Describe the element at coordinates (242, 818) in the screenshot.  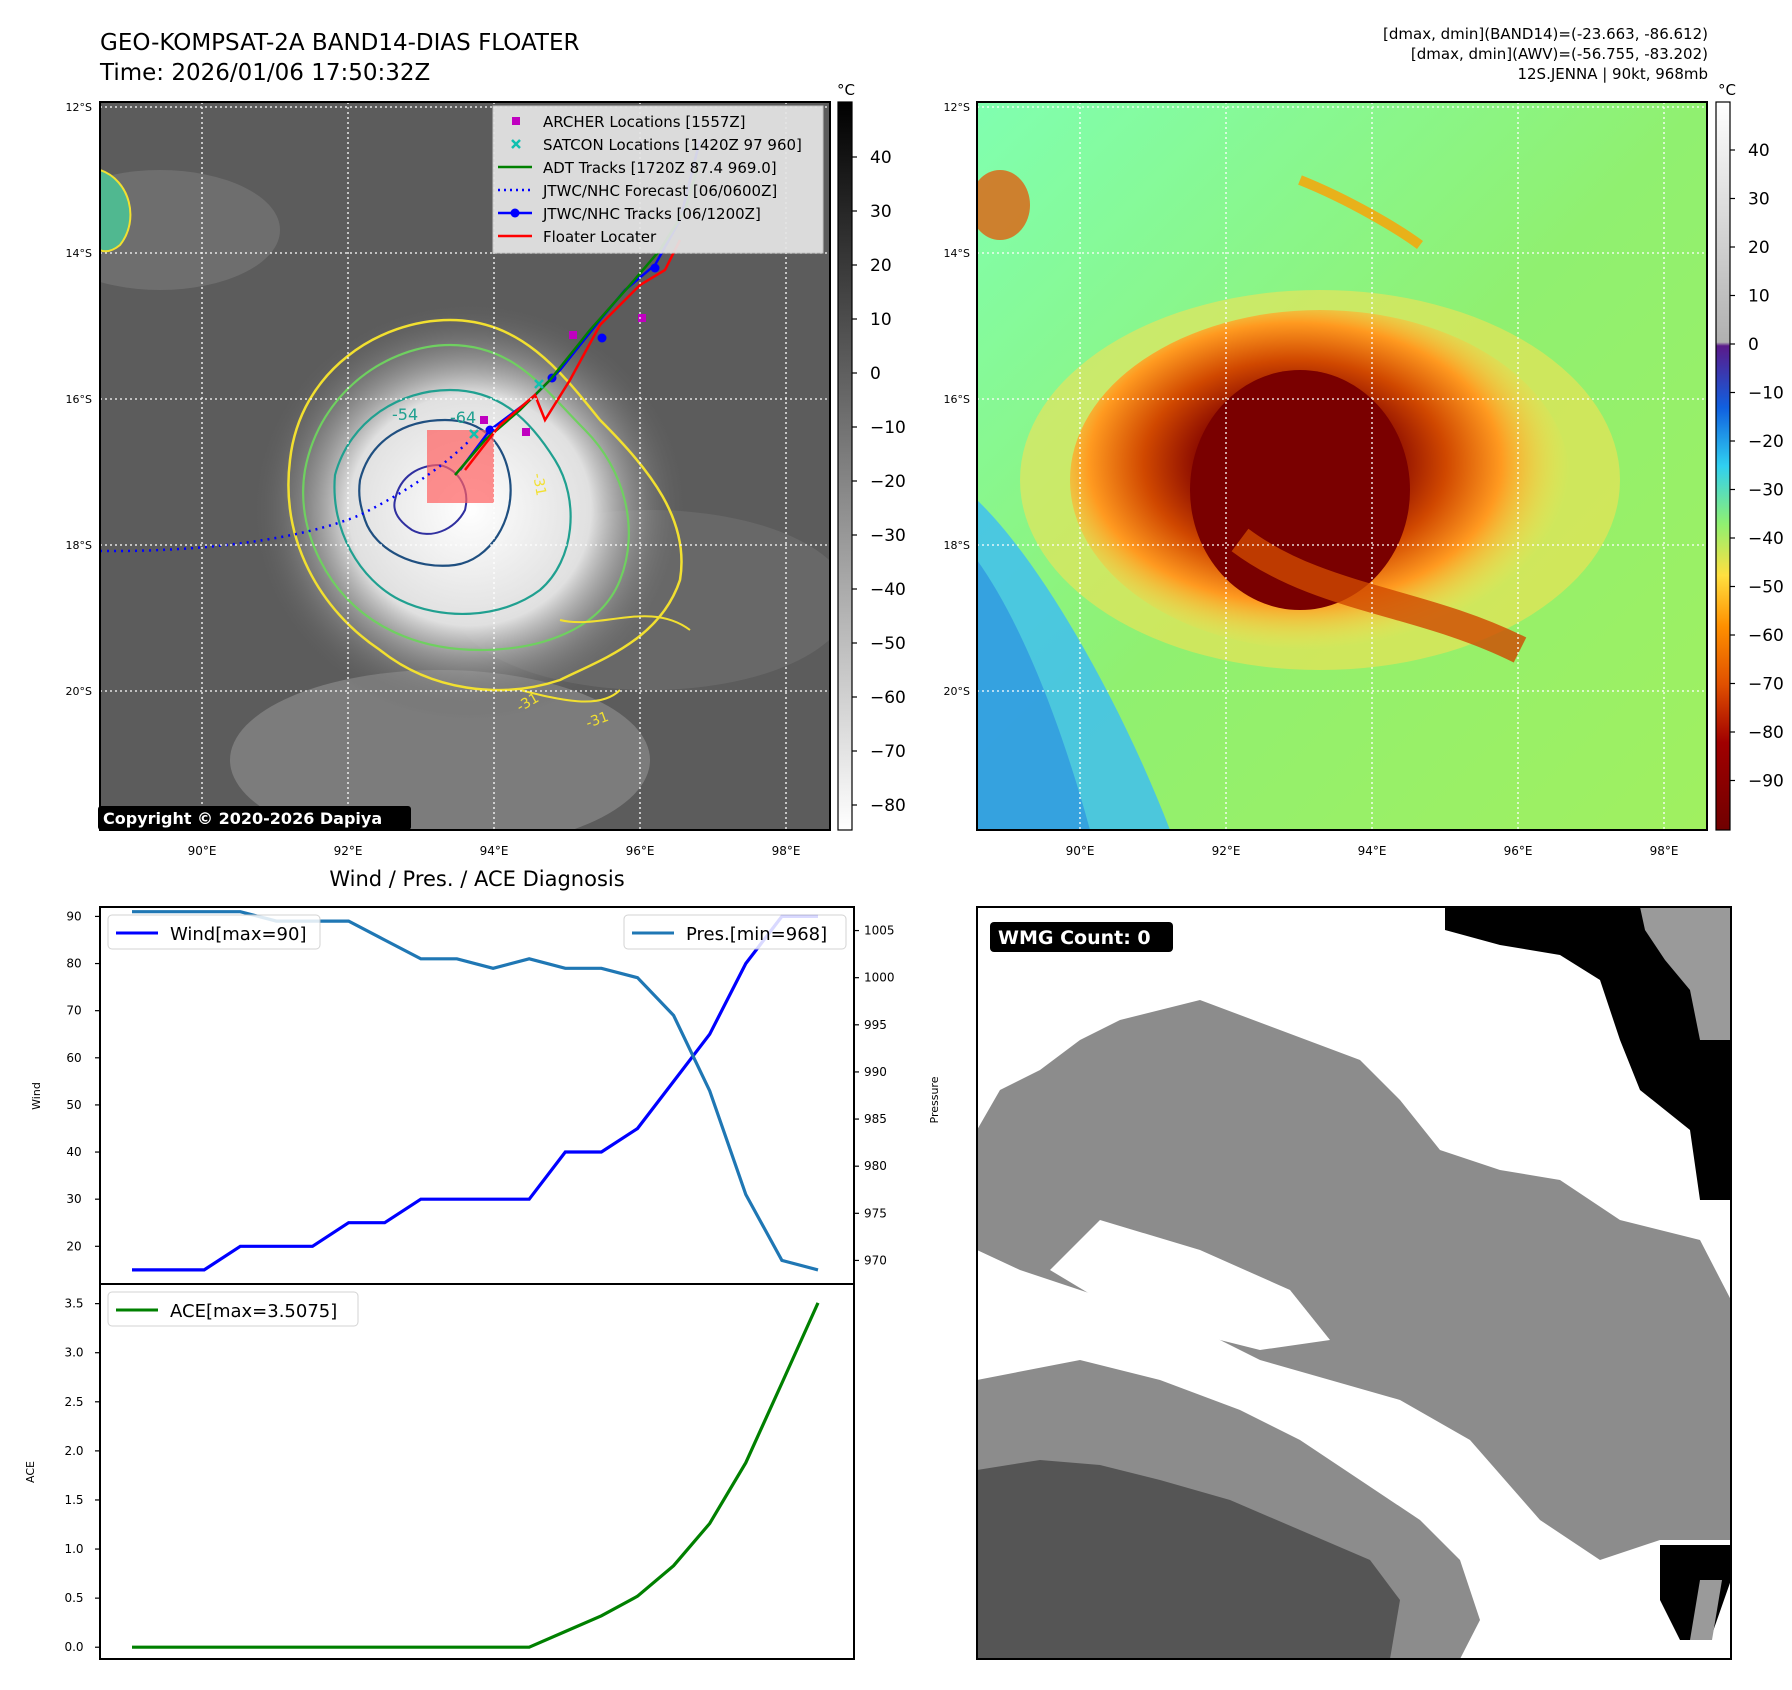
I see `copyright-text: Copyright © 2020-2026 Dapiya` at that location.